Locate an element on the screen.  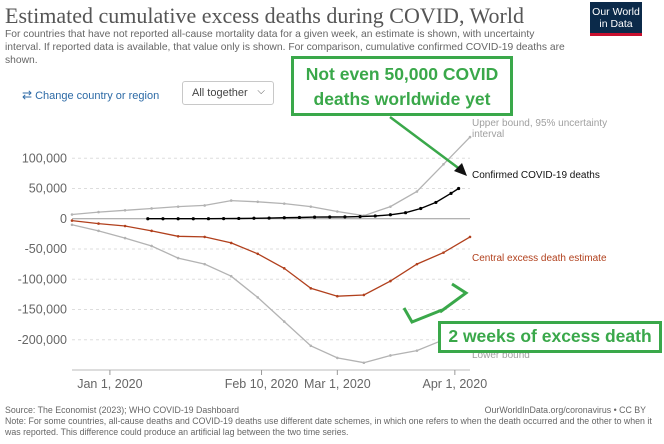
annotation-bracket-right is located at coordinates (454, 298).